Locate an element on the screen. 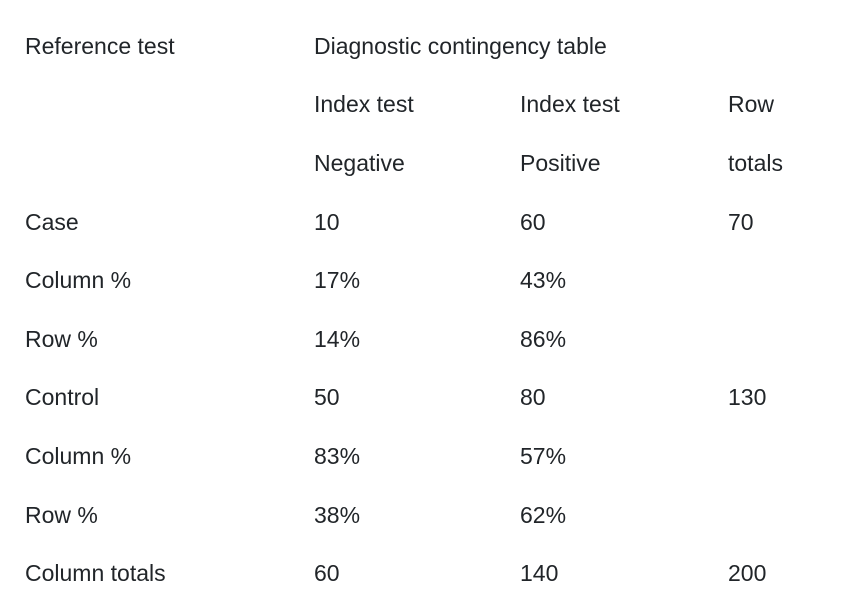 Image resolution: width=860 pixels, height=608 pixels. row-label: Control is located at coordinates (62, 397).